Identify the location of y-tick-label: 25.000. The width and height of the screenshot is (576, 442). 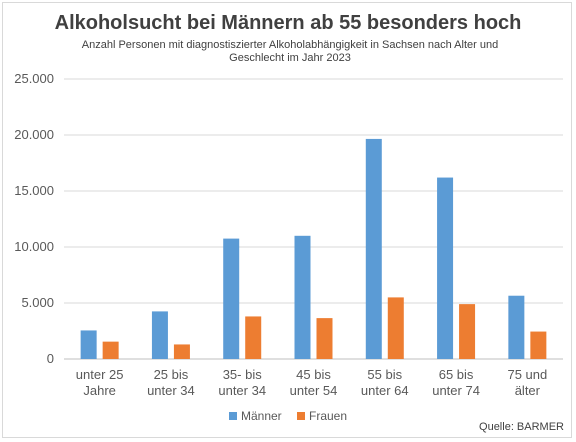
(34, 78).